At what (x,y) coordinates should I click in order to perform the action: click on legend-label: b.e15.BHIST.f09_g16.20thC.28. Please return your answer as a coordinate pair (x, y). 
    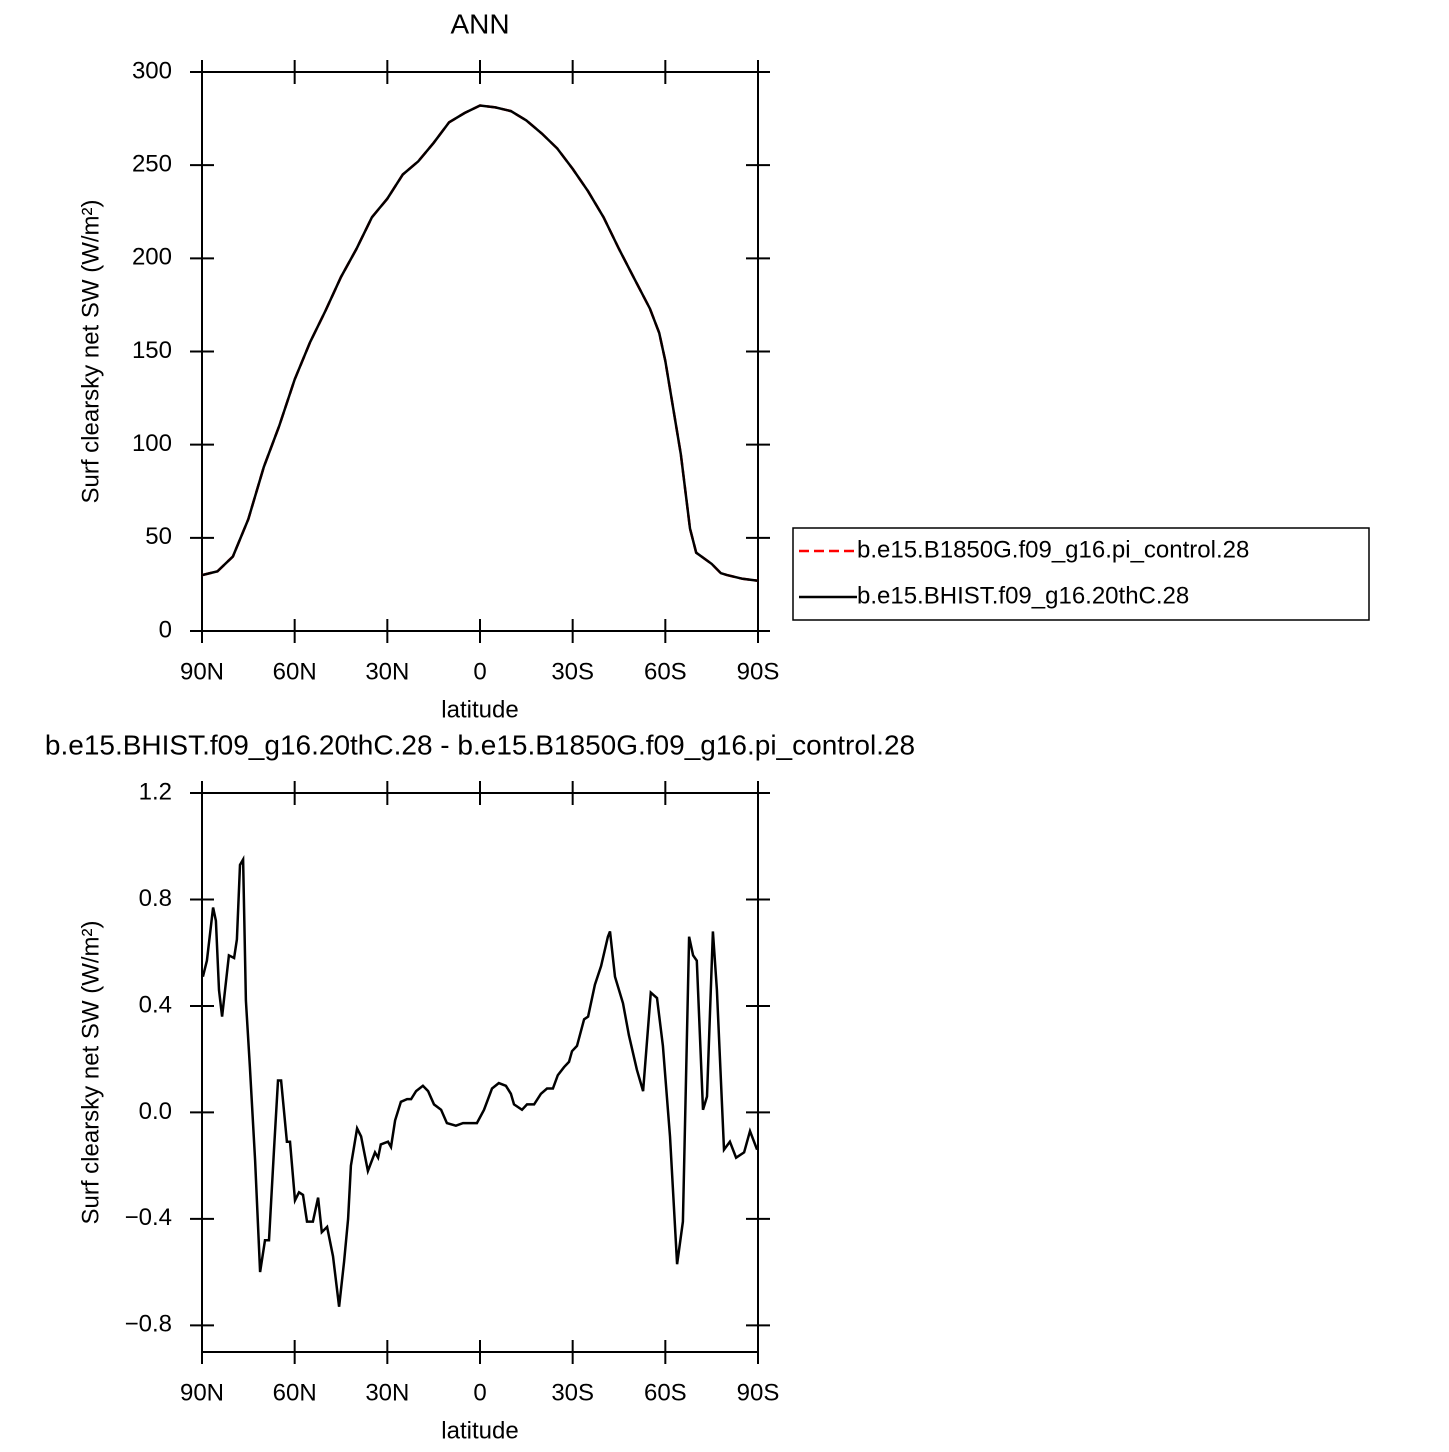
    Looking at the image, I should click on (1023, 595).